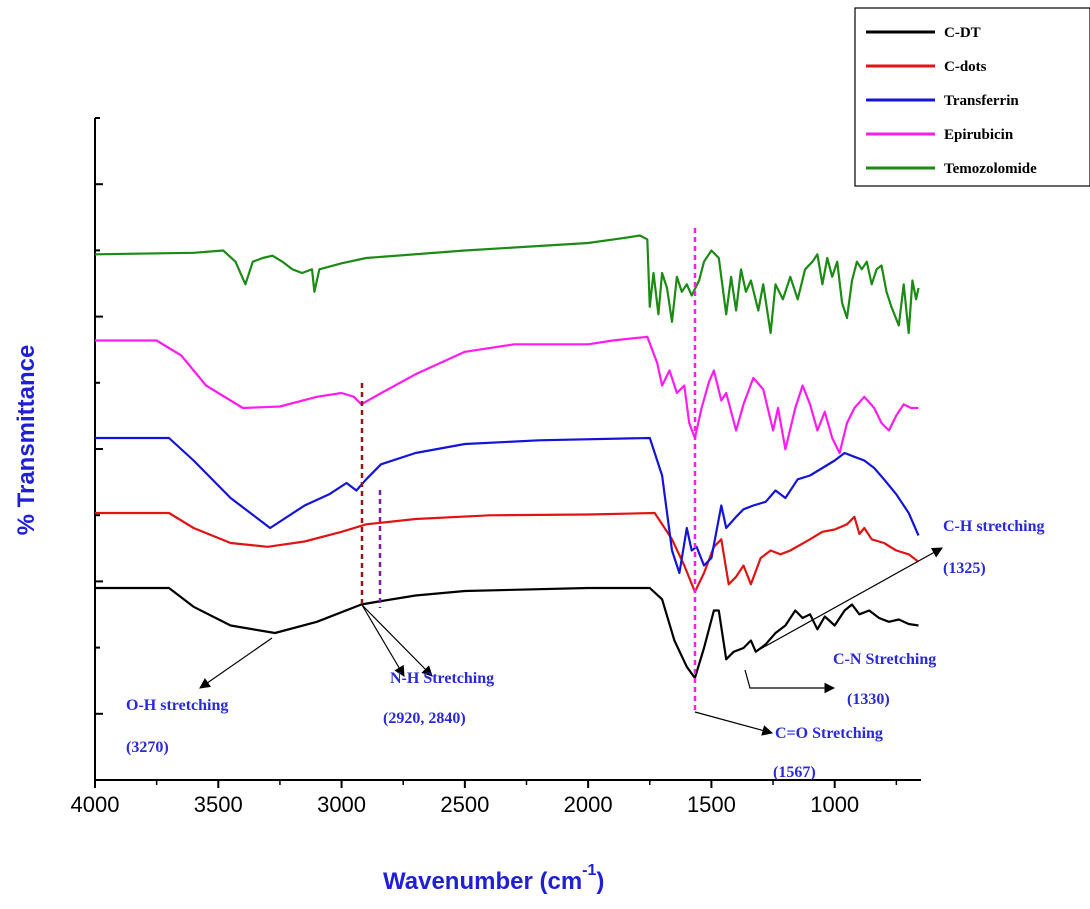 The image size is (1090, 909). What do you see at coordinates (884, 659) in the screenshot?
I see `cn-stretching-label: C-N Stretching` at bounding box center [884, 659].